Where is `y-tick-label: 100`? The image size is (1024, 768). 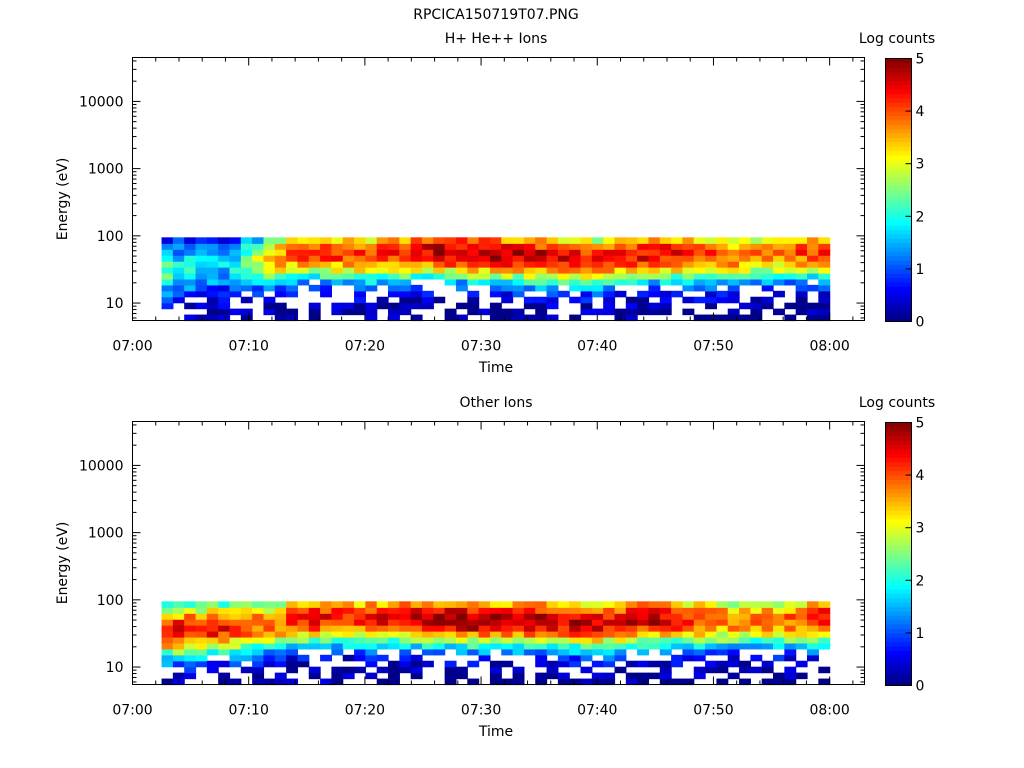 y-tick-label: 100 is located at coordinates (110, 237).